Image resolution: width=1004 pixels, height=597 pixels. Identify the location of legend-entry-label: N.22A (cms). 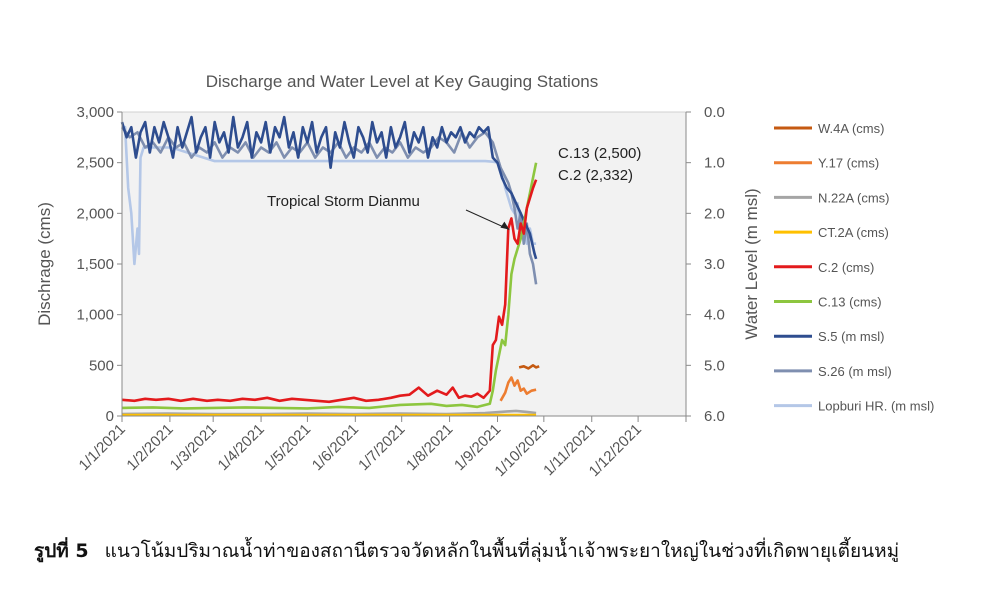
(854, 197).